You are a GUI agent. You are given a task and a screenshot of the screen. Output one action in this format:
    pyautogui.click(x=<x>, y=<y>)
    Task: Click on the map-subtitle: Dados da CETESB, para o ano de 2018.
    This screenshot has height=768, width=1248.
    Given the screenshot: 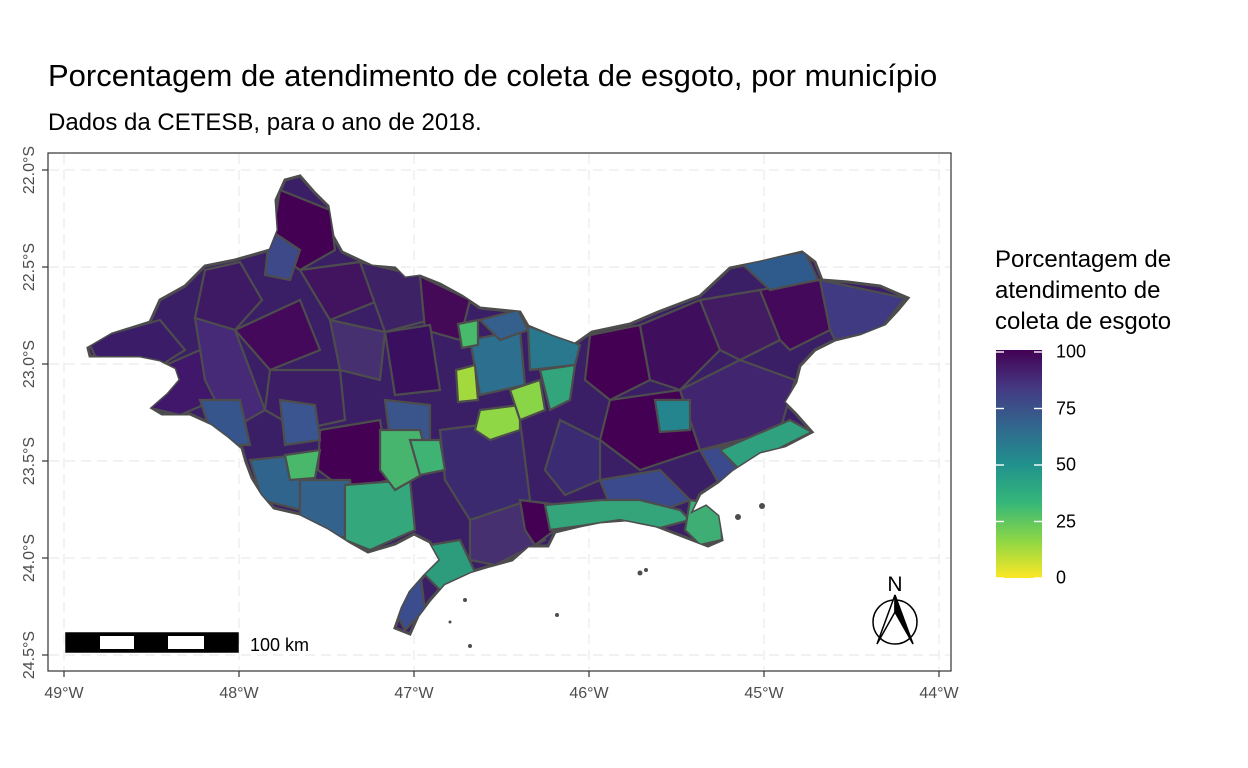 What is the action you would take?
    pyautogui.click(x=265, y=122)
    